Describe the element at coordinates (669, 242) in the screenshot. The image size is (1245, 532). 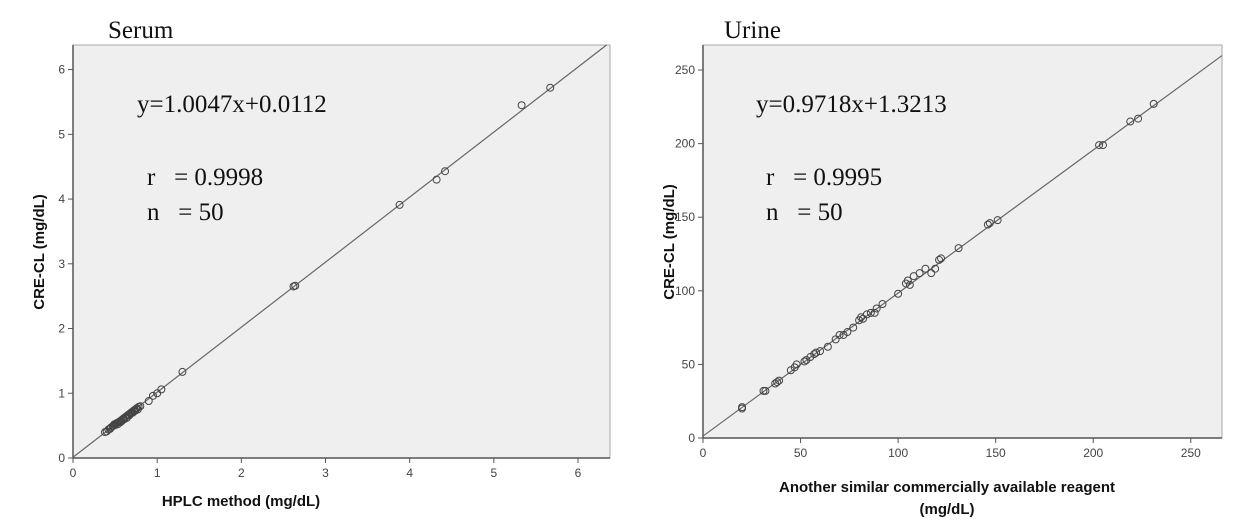
I see `urine-y-axis-label: CRE-CL (mg/dL)` at that location.